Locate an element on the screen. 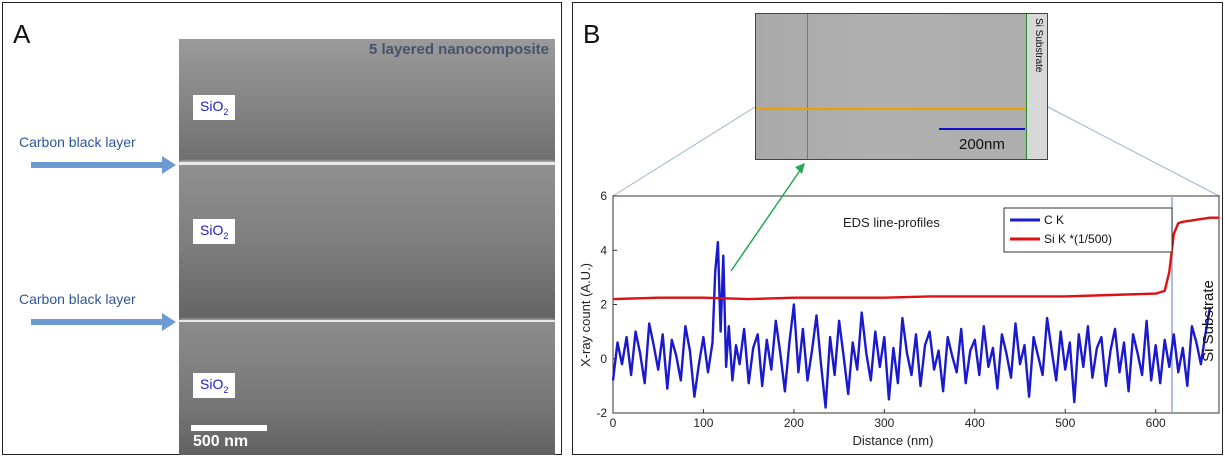 This screenshot has width=1225, height=457. y-tick-label-0: -2 is located at coordinates (601, 413).